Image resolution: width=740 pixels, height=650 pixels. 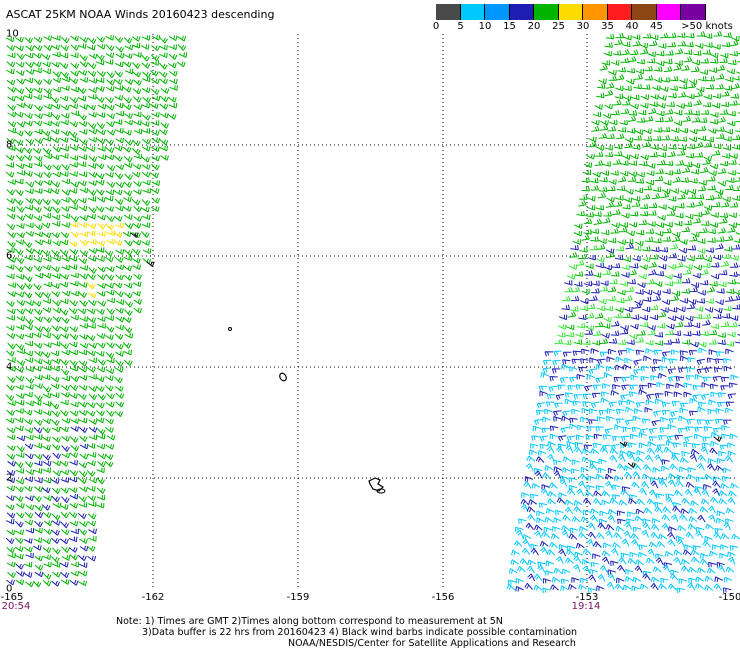 What do you see at coordinates (707, 26) in the screenshot?
I see `legend-label: >50 knots` at bounding box center [707, 26].